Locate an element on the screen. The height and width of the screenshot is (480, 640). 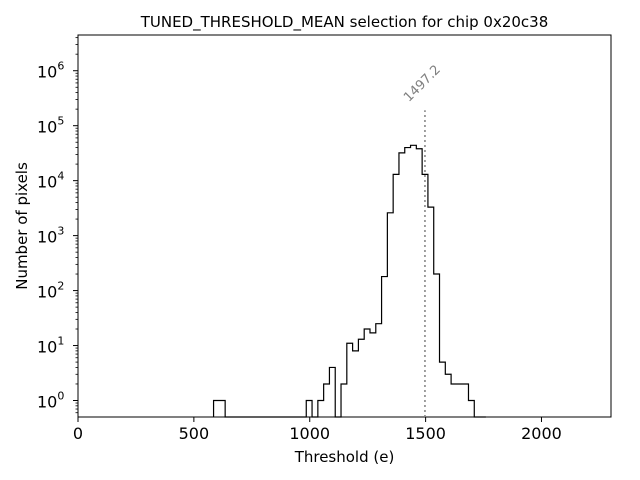
y-tick-label: 10² is located at coordinates (50, 291).